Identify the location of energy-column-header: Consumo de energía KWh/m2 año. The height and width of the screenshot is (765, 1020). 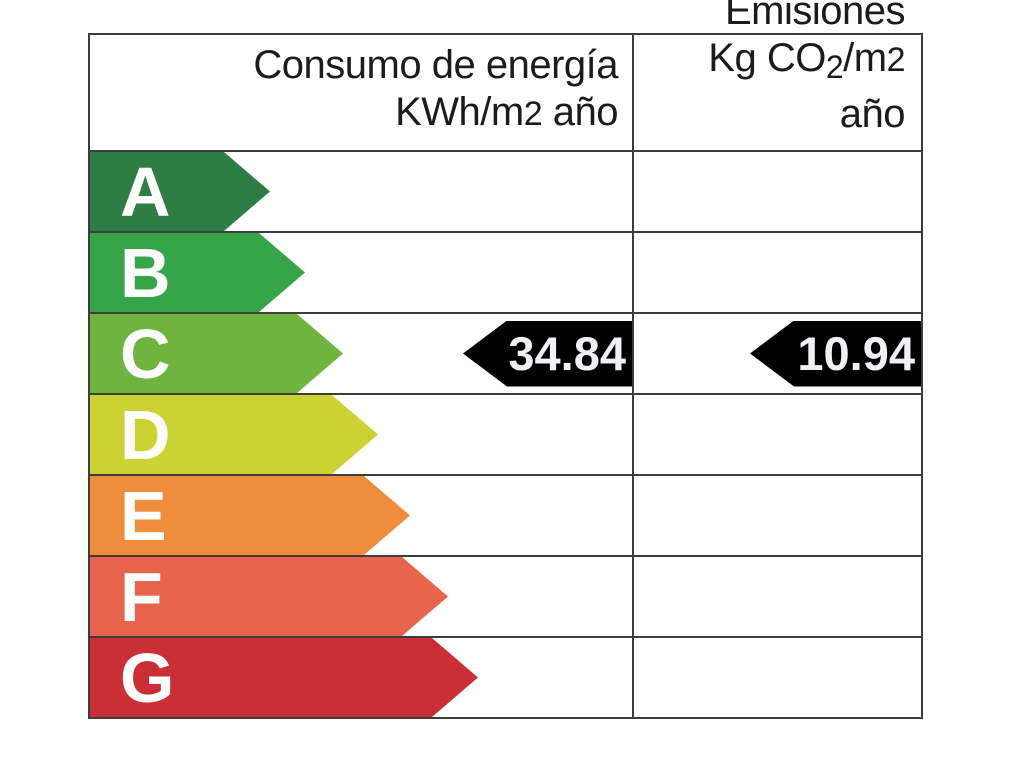
(361, 92).